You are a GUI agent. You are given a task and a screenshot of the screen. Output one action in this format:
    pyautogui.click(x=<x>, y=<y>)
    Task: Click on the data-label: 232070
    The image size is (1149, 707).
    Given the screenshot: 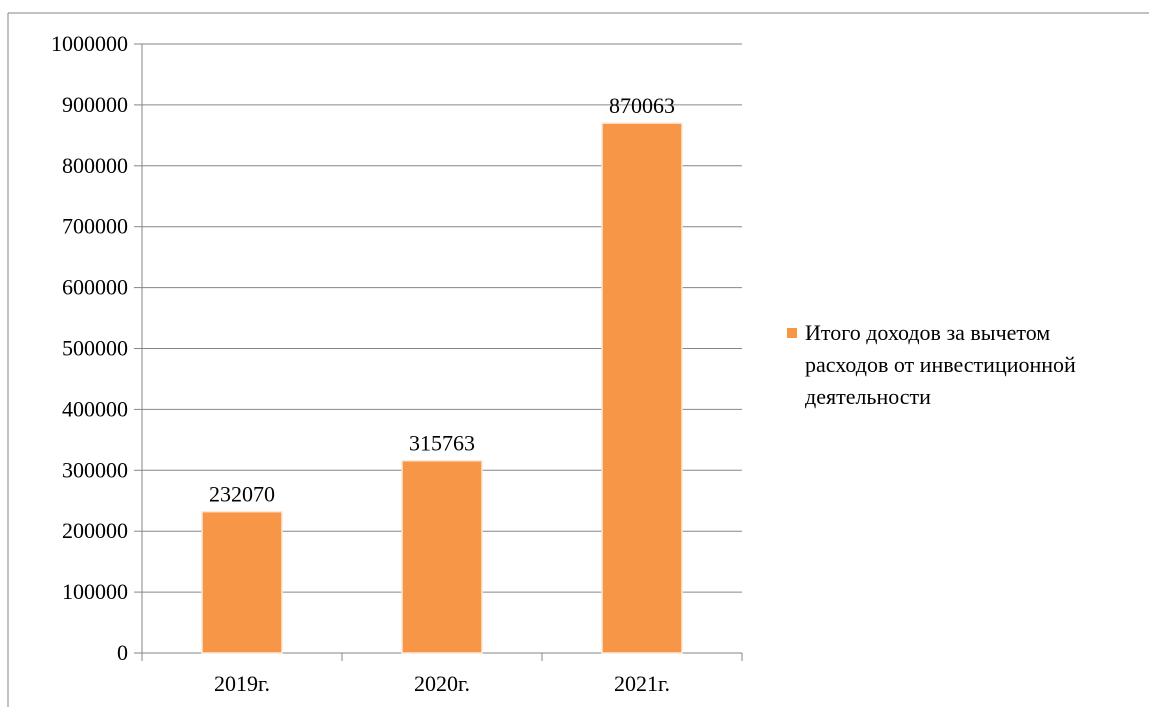 What is the action you would take?
    pyautogui.click(x=242, y=494)
    